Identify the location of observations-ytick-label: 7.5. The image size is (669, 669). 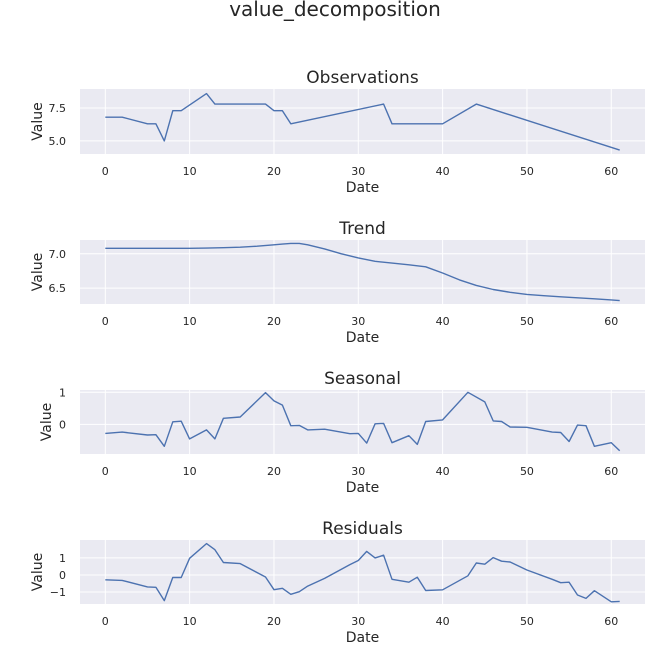
(58, 108).